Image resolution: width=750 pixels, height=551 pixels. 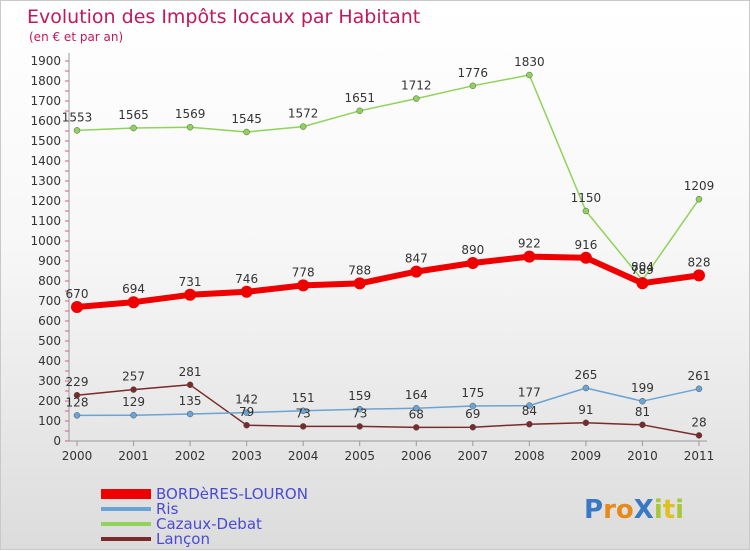 I want to click on proxiti-logo: ProXiti, so click(x=634, y=510).